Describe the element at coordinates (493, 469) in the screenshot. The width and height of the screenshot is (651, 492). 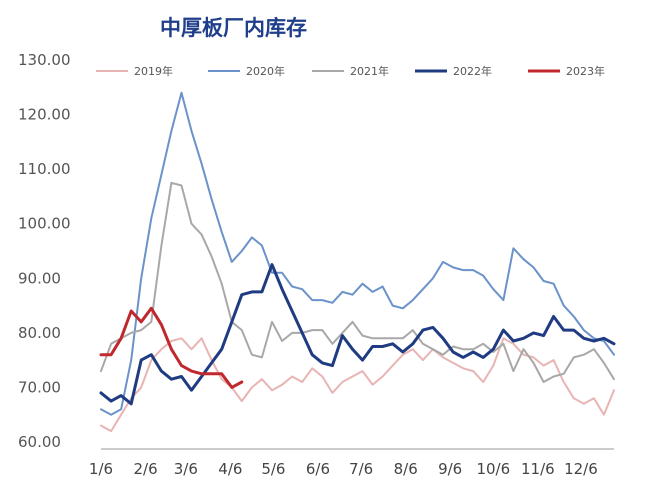
I see `x-tick-label: 10/6` at that location.